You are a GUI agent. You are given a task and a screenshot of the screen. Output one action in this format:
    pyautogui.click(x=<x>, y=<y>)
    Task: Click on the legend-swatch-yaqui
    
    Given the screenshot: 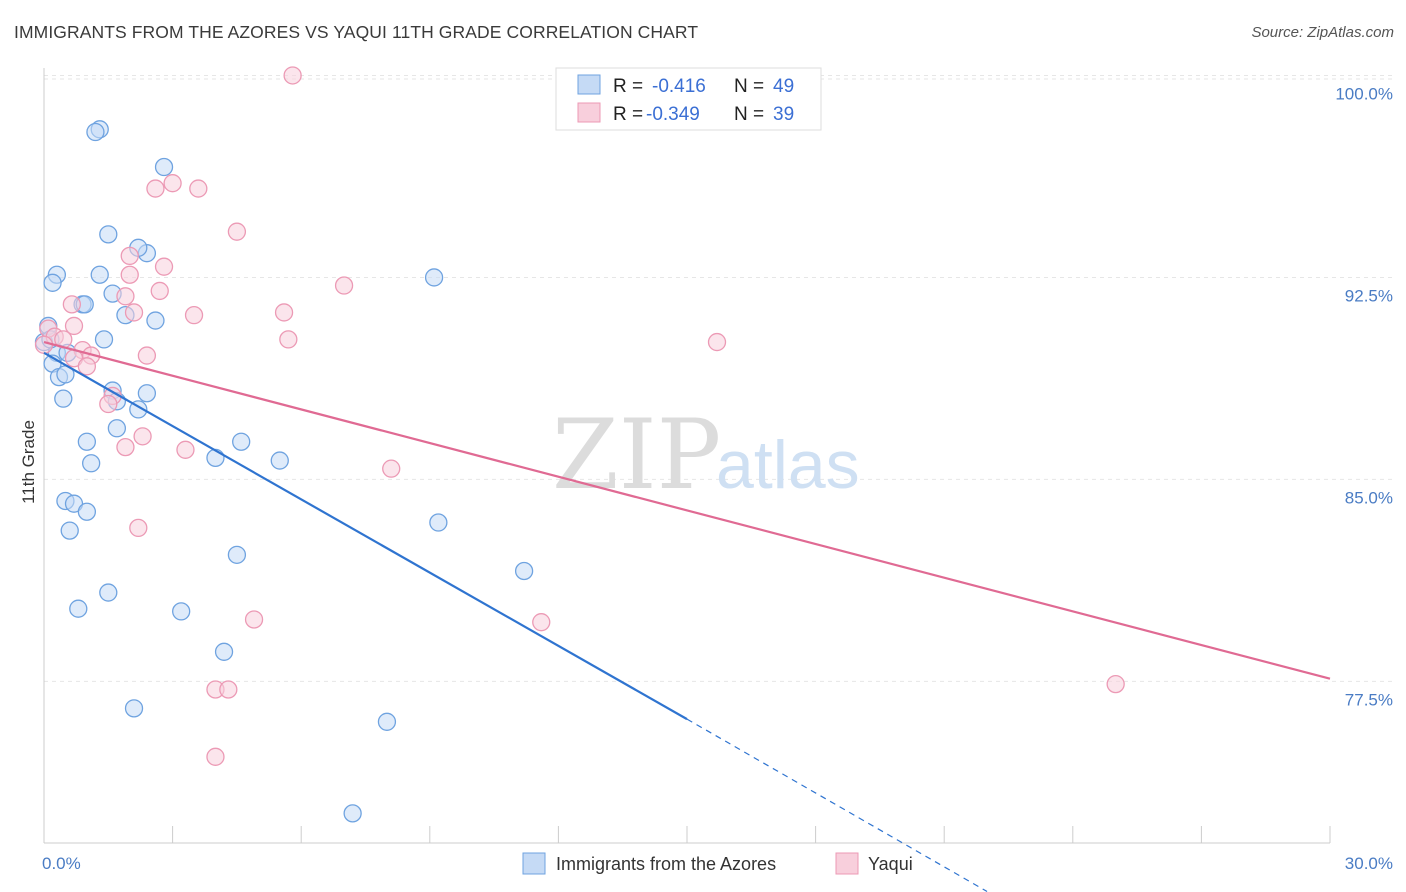 What is the action you would take?
    pyautogui.click(x=589, y=112)
    